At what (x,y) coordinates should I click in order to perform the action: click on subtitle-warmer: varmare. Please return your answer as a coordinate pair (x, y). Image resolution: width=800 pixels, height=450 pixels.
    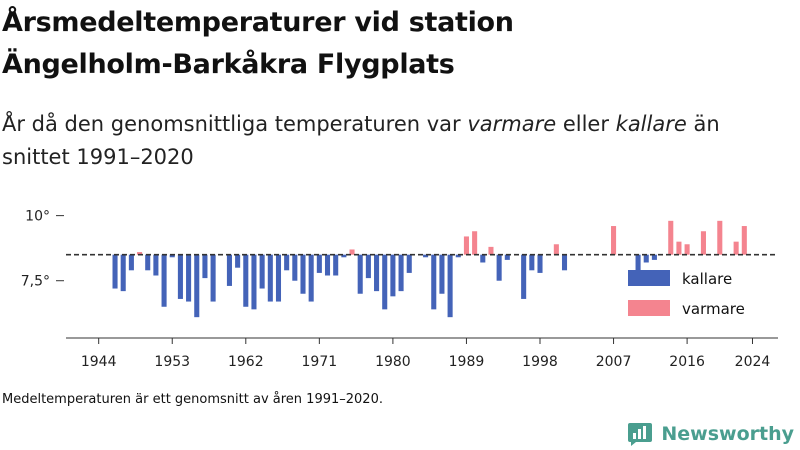
    Looking at the image, I should click on (512, 124).